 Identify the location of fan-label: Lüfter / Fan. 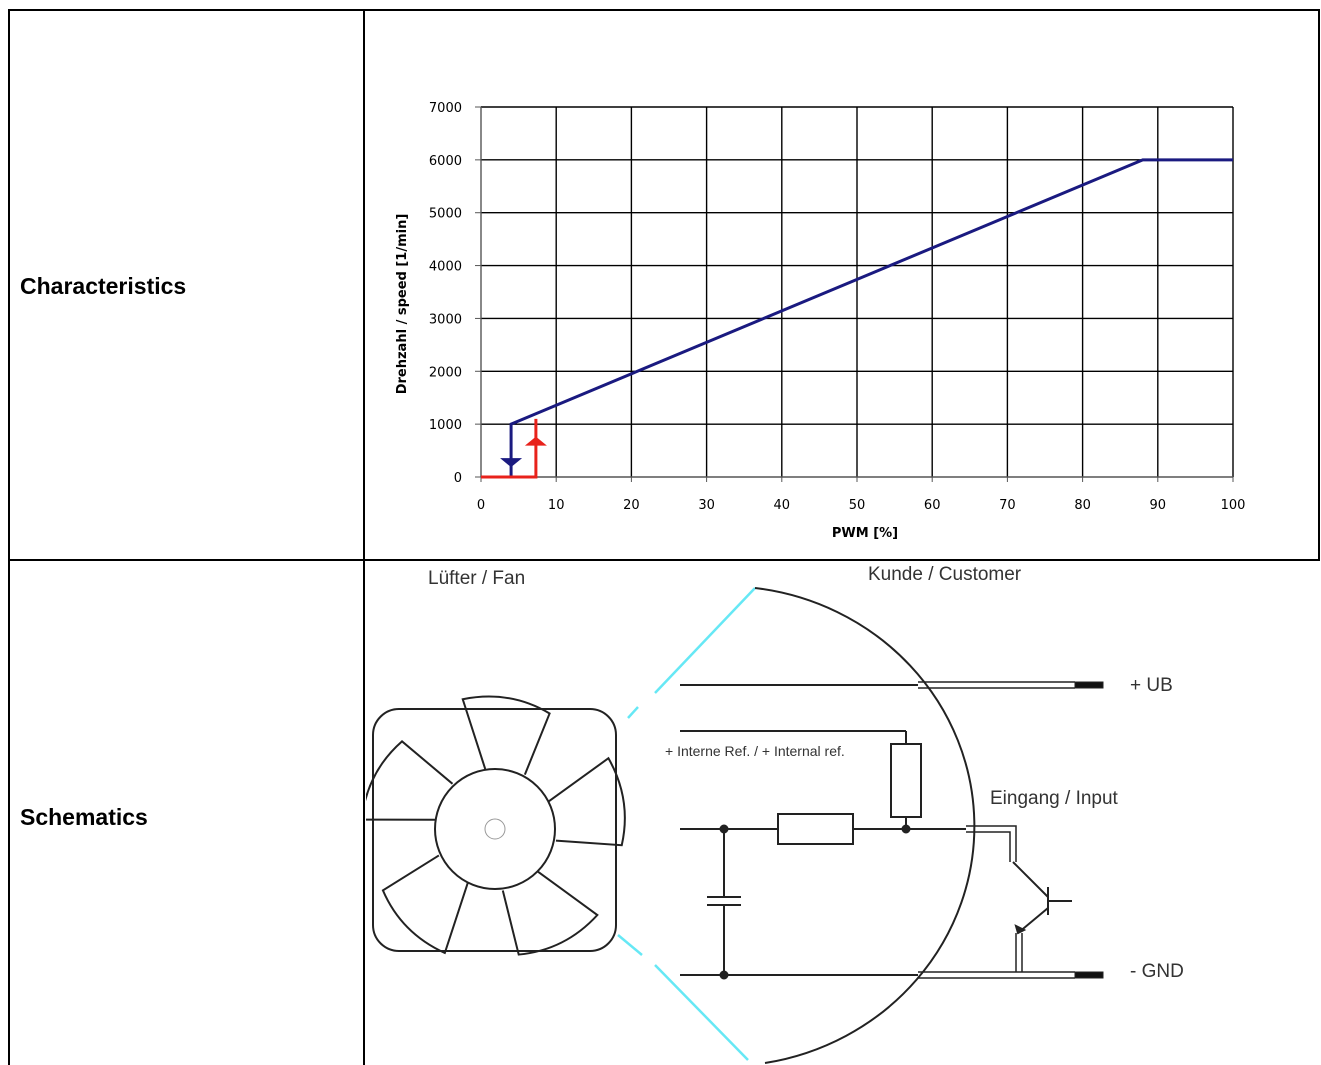
(476, 578).